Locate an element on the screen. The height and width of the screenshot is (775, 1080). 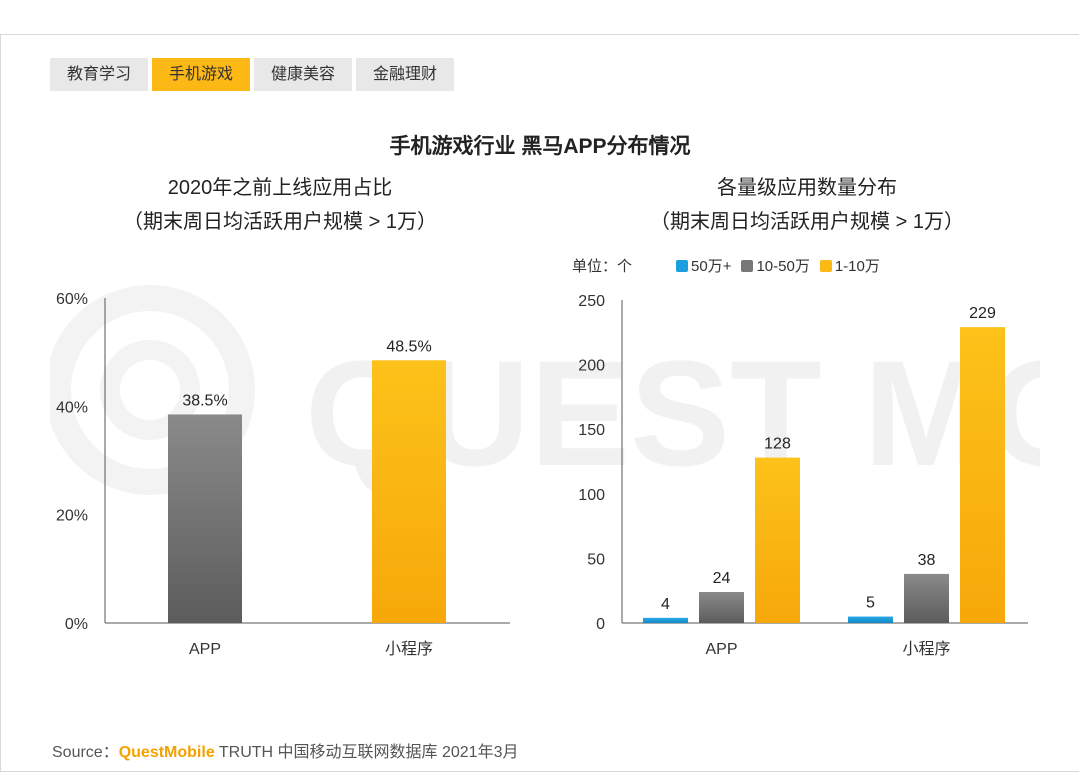
category-tabs: 教育学习 手机游戏 健康美容 金融理财 is located at coordinates (252, 74).